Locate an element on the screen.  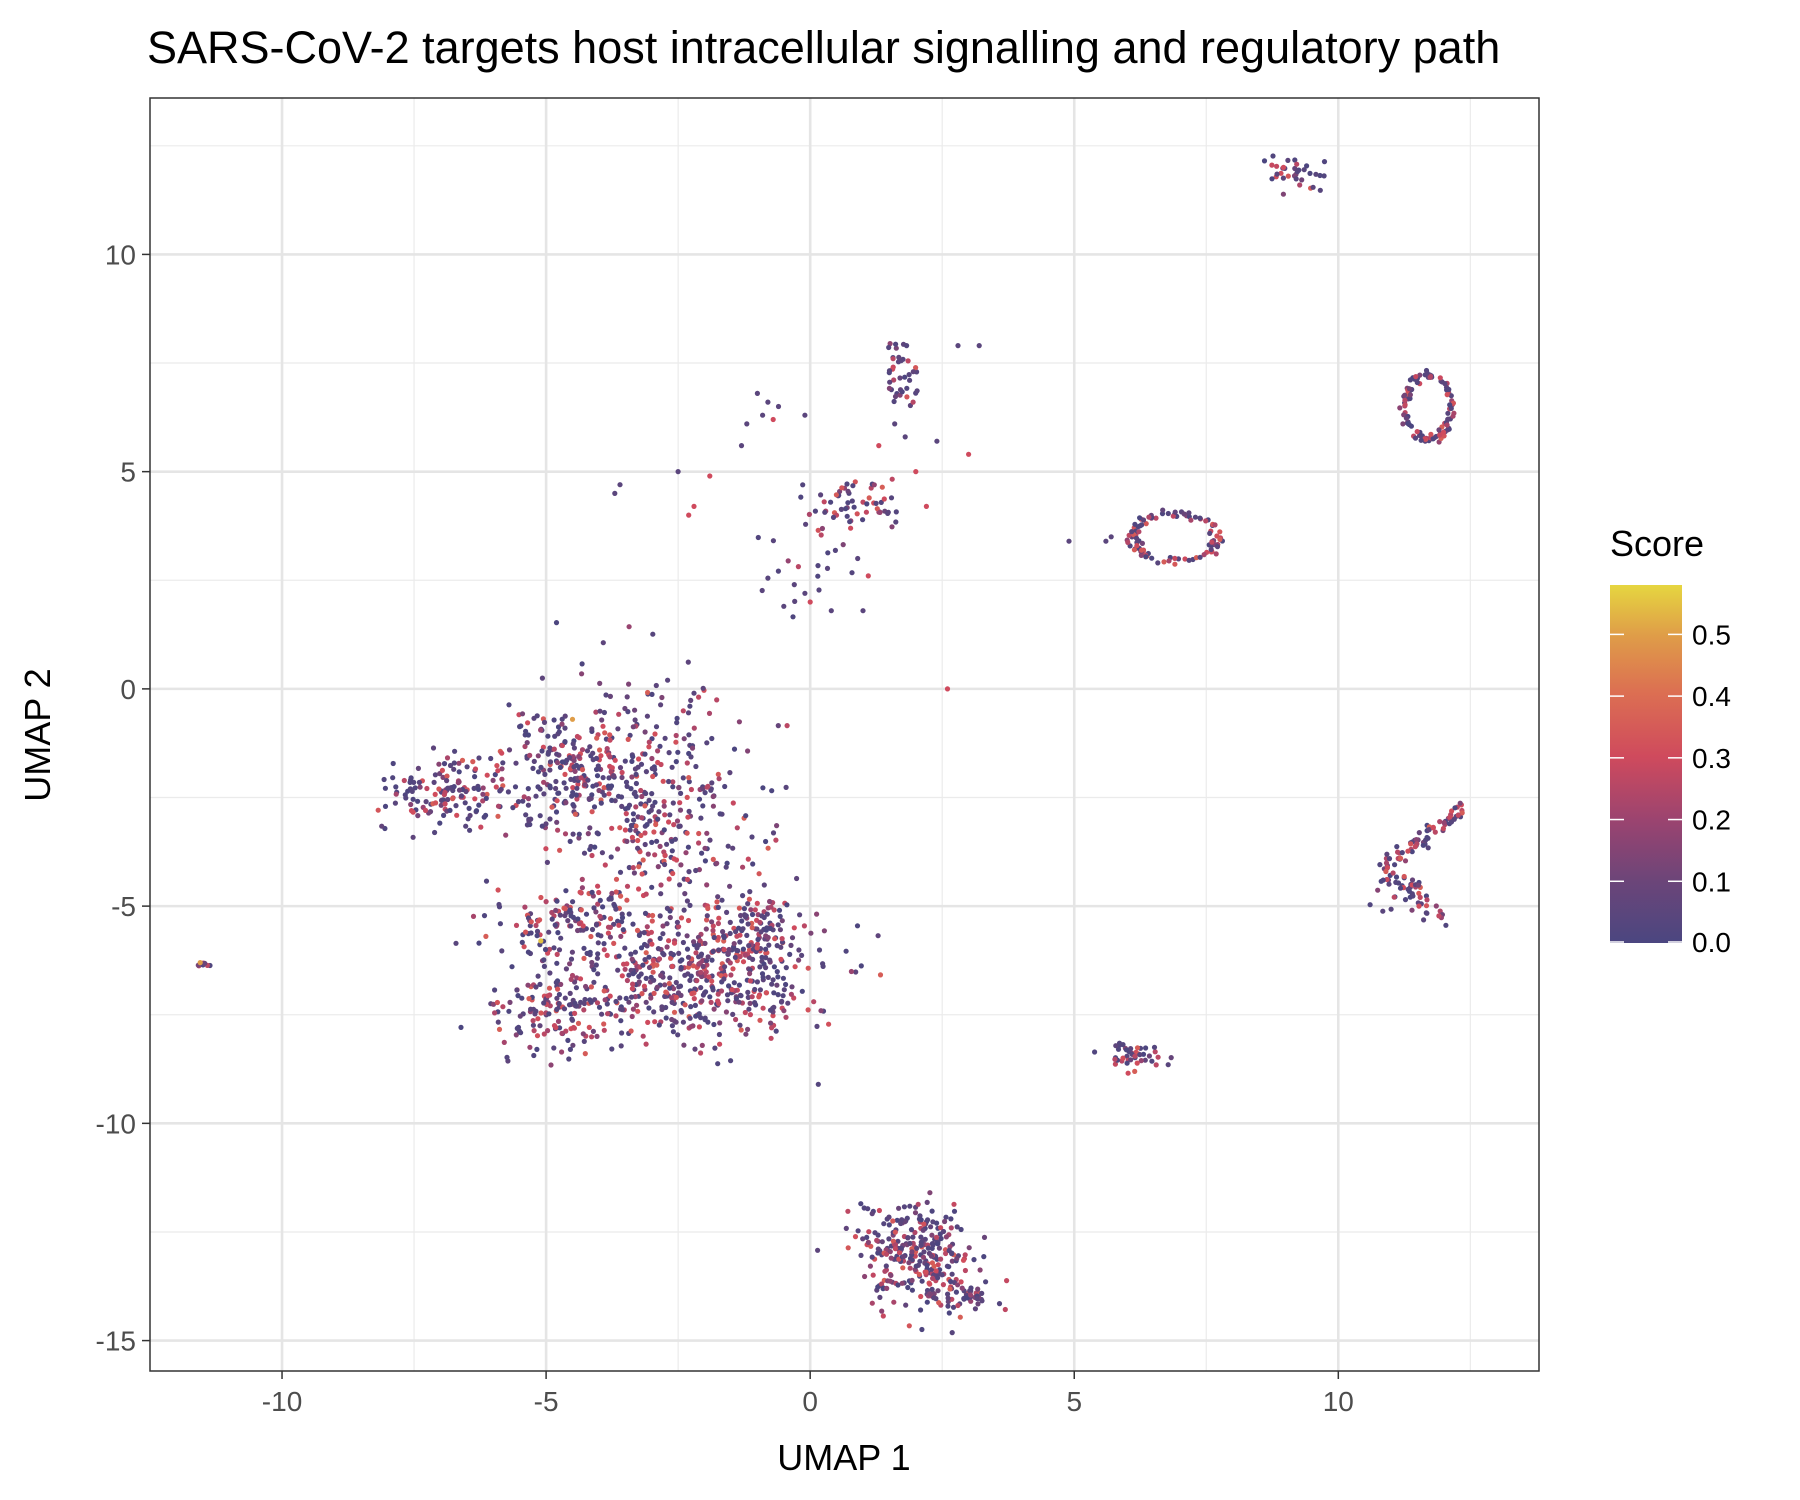
legend-colorbar is located at coordinates (1646, 764).